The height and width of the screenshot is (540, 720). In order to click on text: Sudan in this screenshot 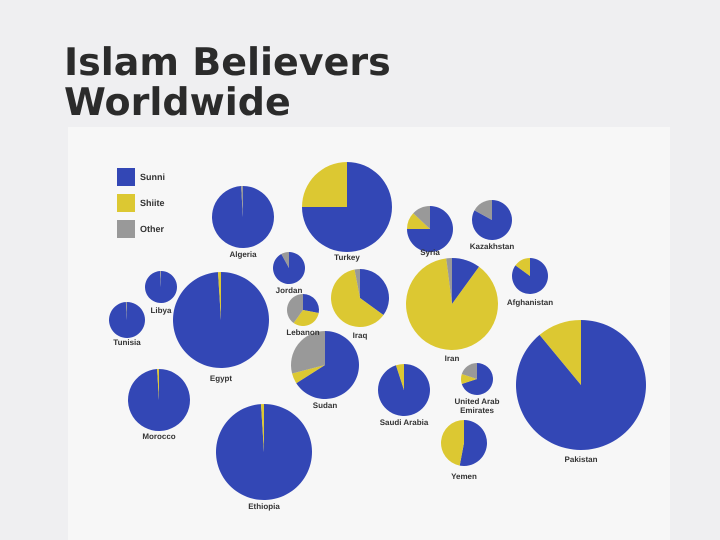, I will do `click(325, 405)`.